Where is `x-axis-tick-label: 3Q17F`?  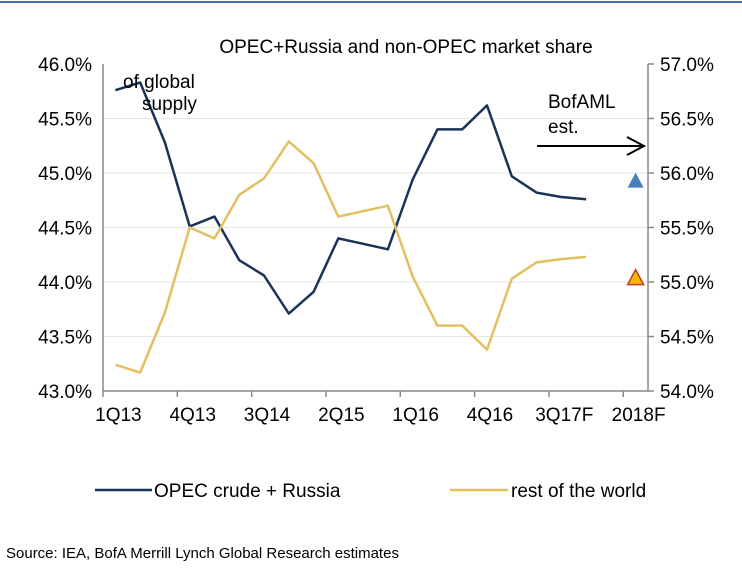 x-axis-tick-label: 3Q17F is located at coordinates (564, 415).